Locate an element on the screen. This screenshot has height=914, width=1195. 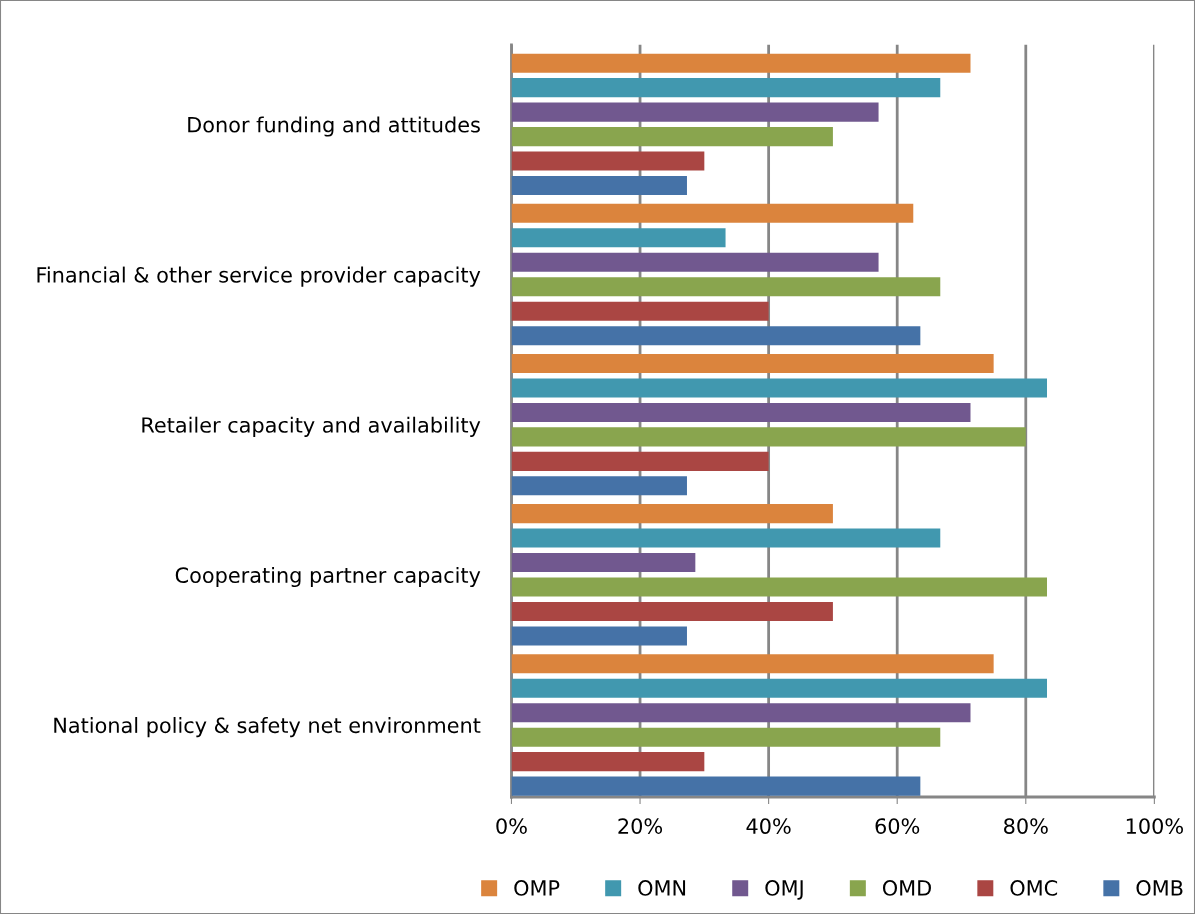
y-tick-label: Cooperating partner capacity is located at coordinates (328, 577).